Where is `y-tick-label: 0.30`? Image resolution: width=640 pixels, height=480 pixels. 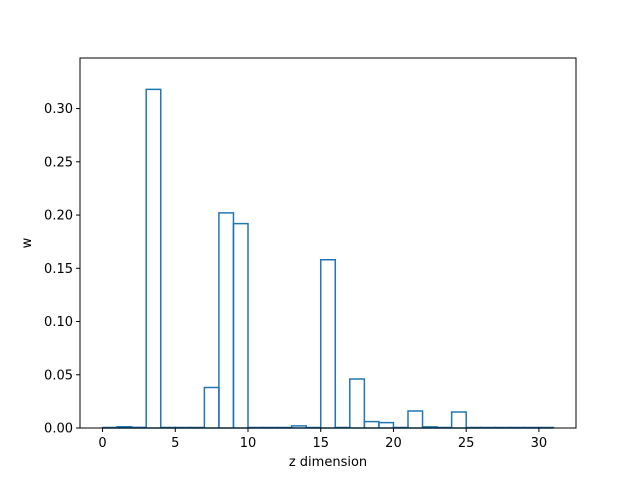
y-tick-label: 0.30 is located at coordinates (58, 109).